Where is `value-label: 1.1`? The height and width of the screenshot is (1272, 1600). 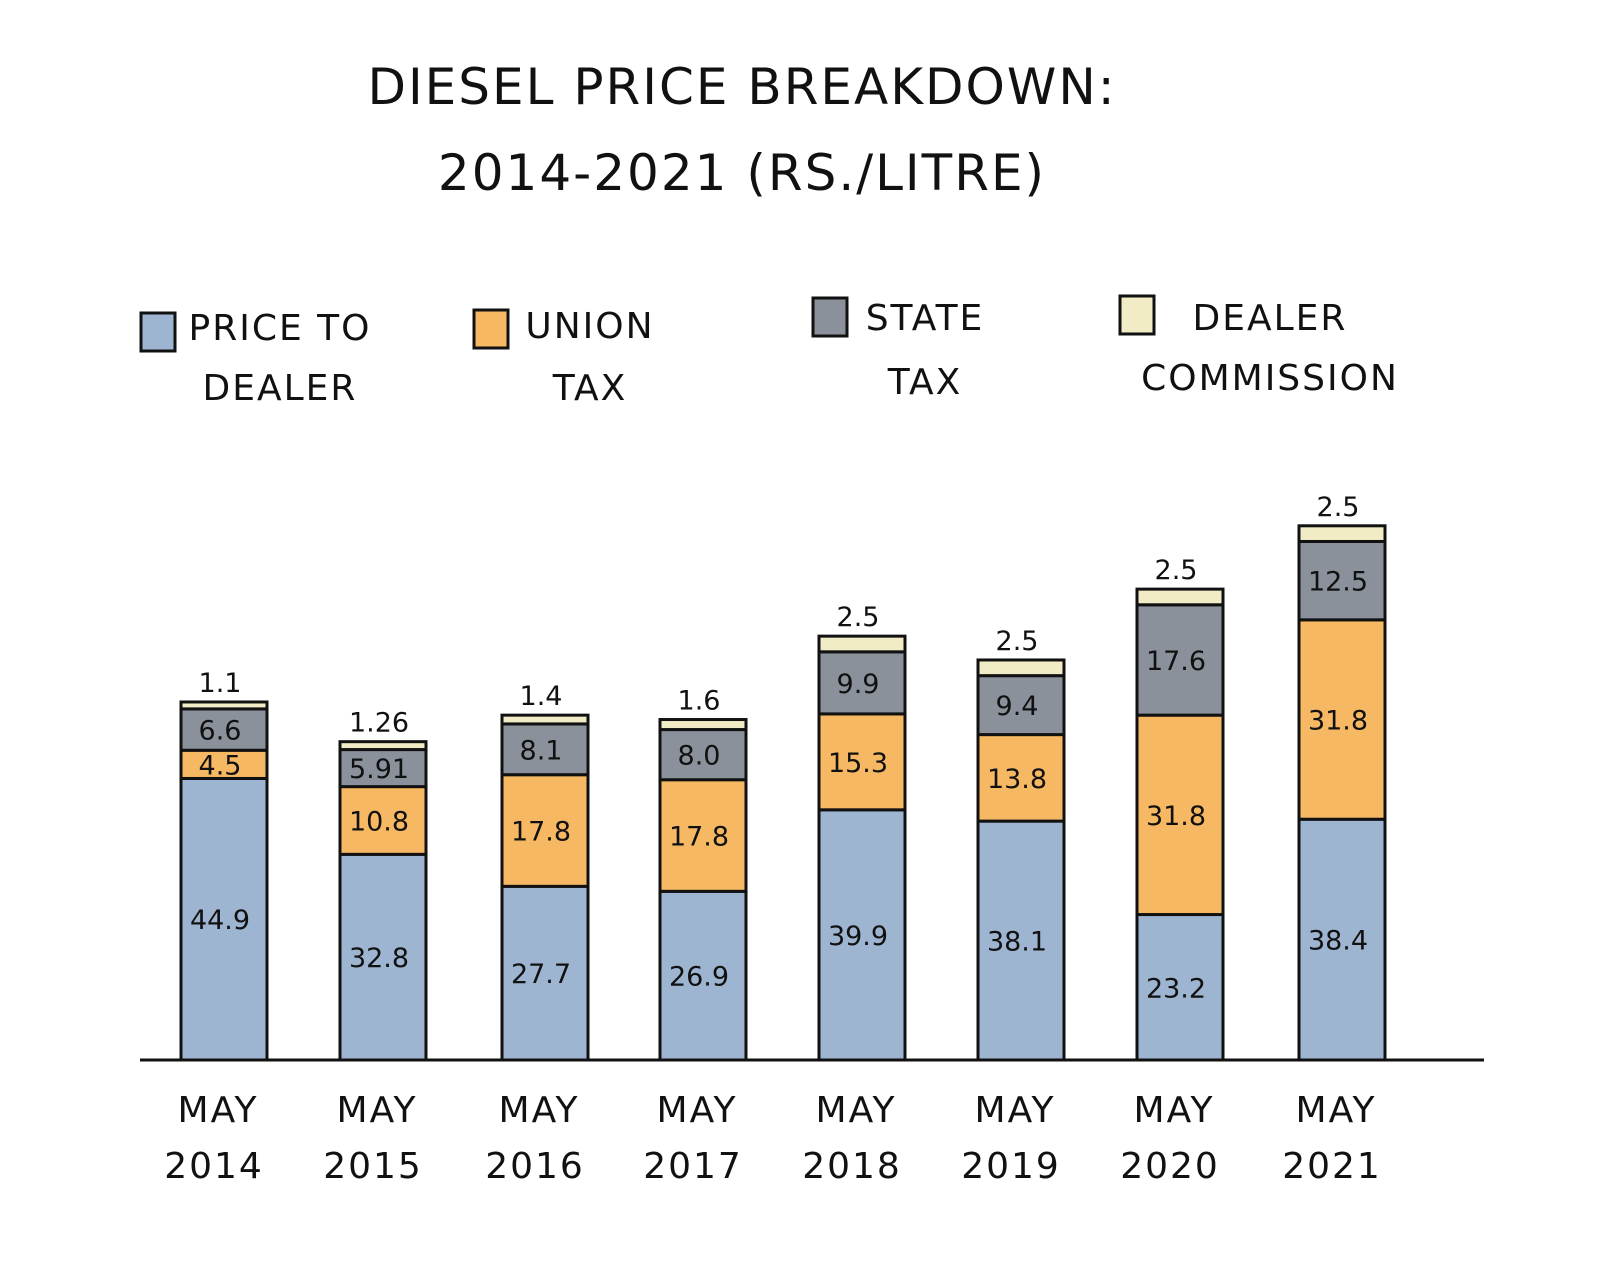 value-label: 1.1 is located at coordinates (220, 683).